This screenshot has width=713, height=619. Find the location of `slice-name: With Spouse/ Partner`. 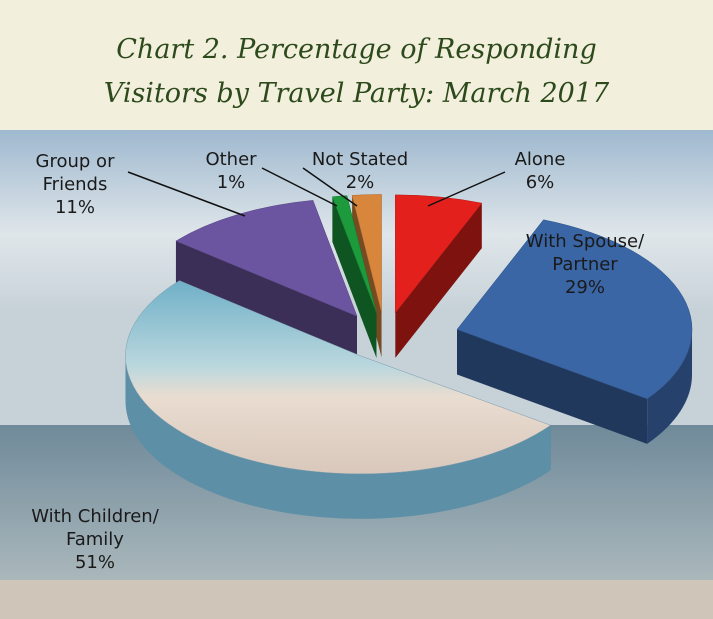

slice-name: With Spouse/ Partner is located at coordinates (585, 253).